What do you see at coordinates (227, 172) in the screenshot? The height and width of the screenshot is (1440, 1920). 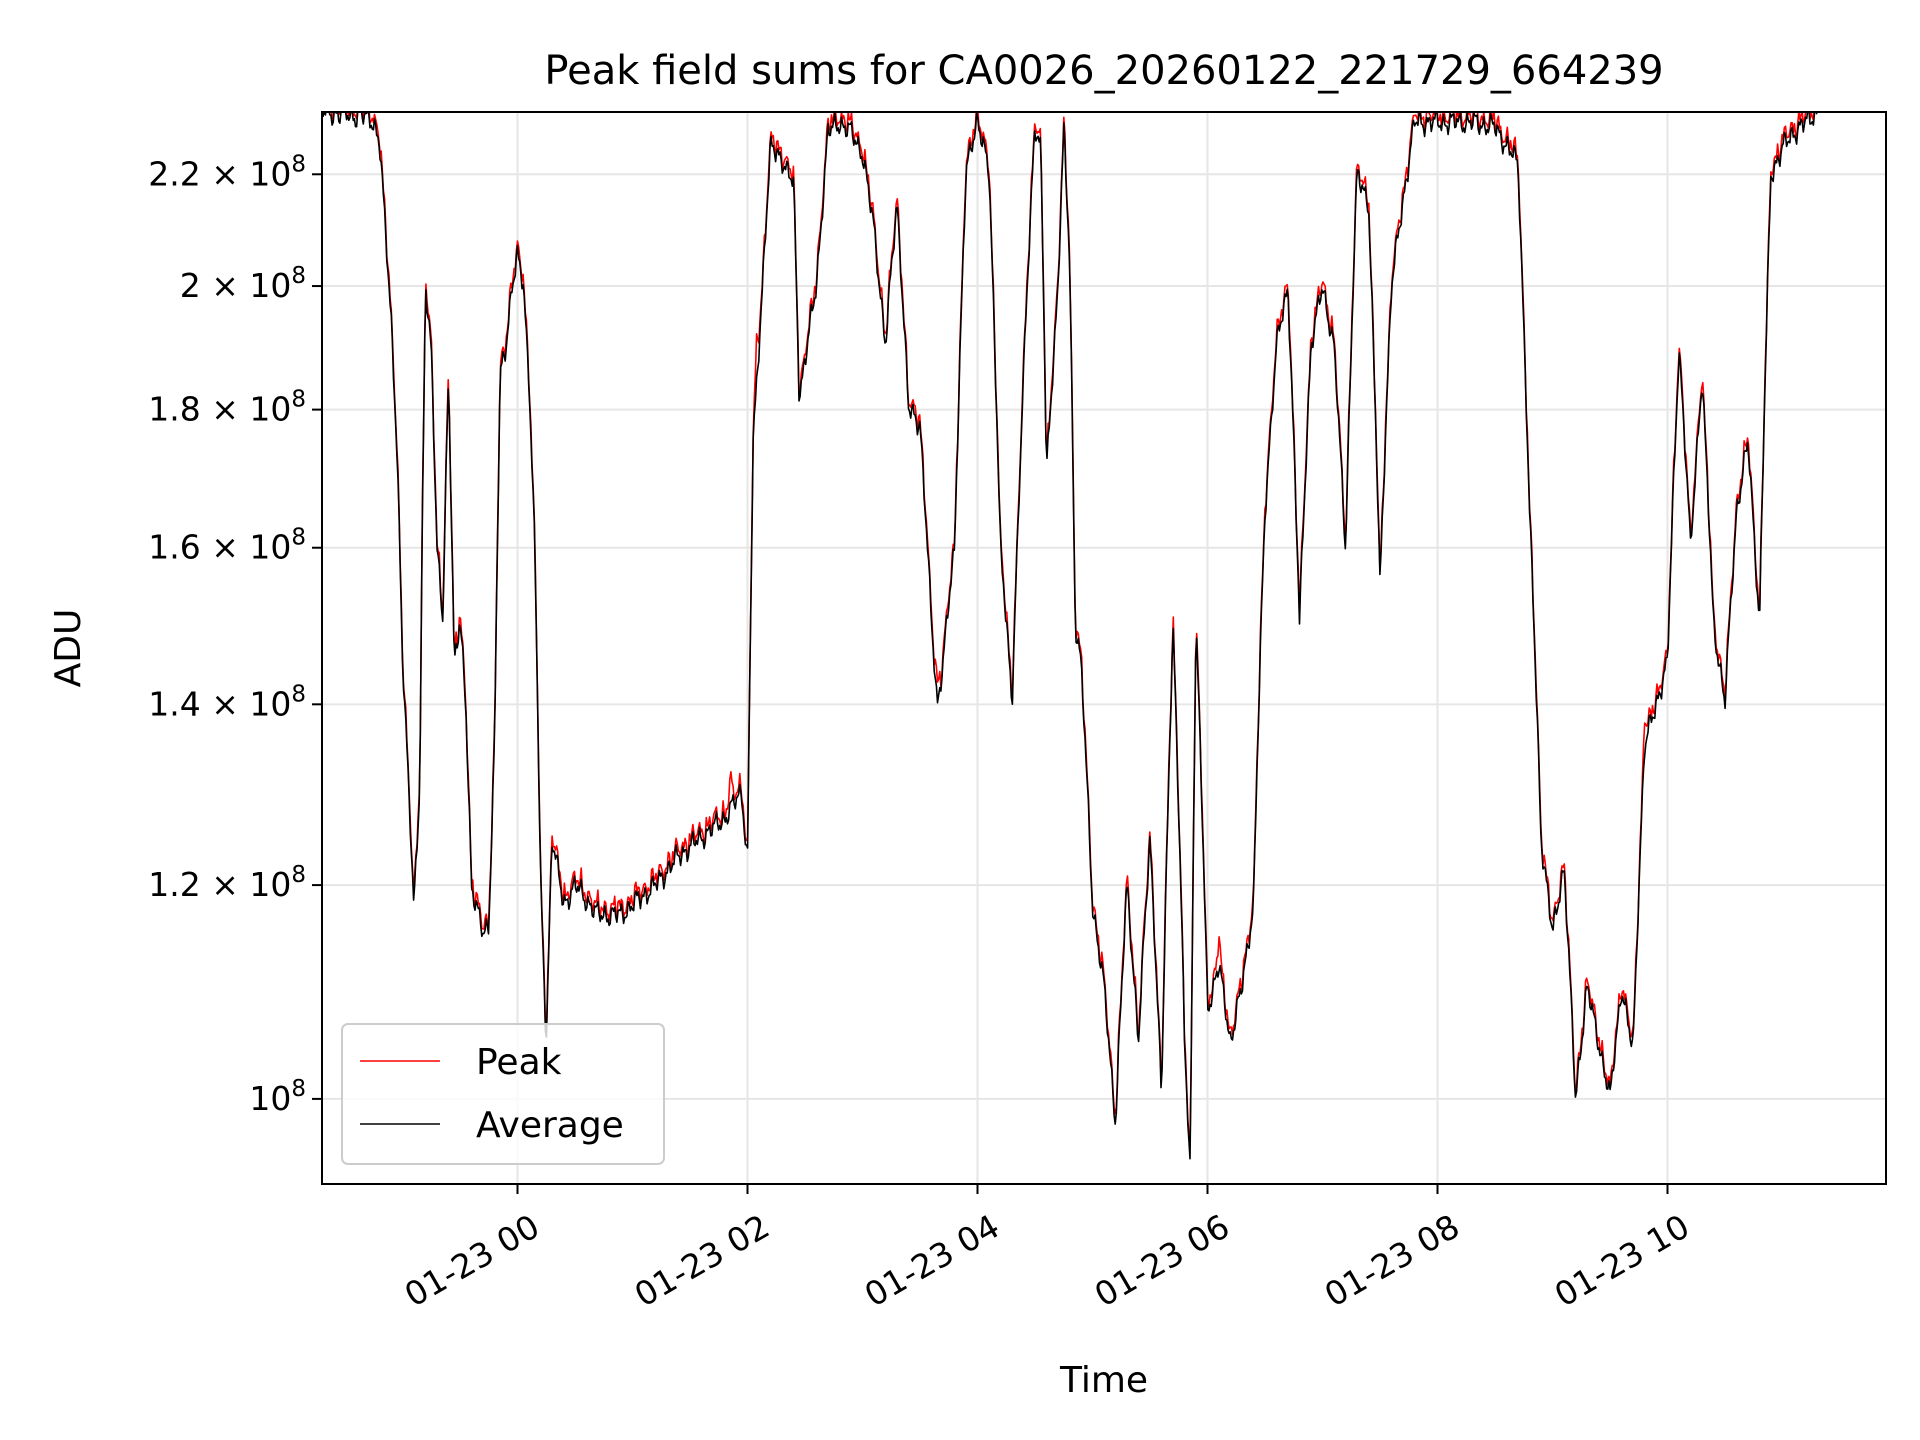 I see `y-tick-label: 2.2 × 108` at bounding box center [227, 172].